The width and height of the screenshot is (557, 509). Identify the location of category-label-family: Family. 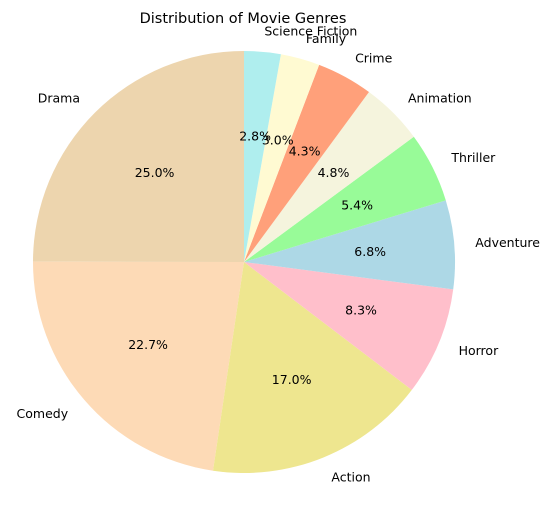
(326, 38).